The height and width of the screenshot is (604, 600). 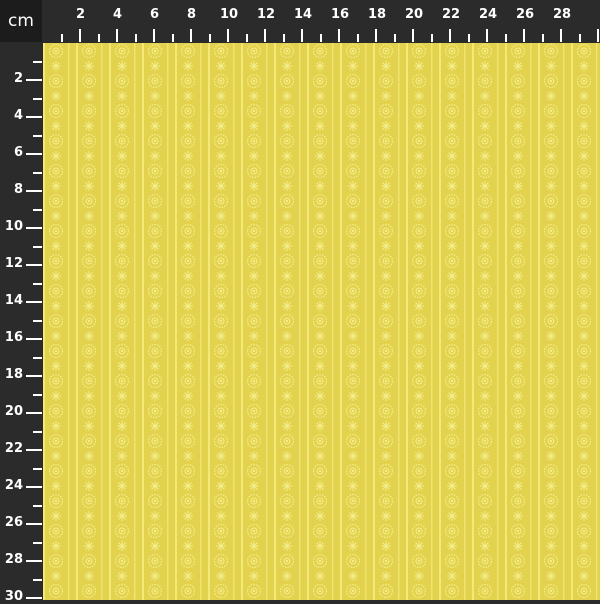 I want to click on left-ruler-label: 6, so click(x=18, y=152).